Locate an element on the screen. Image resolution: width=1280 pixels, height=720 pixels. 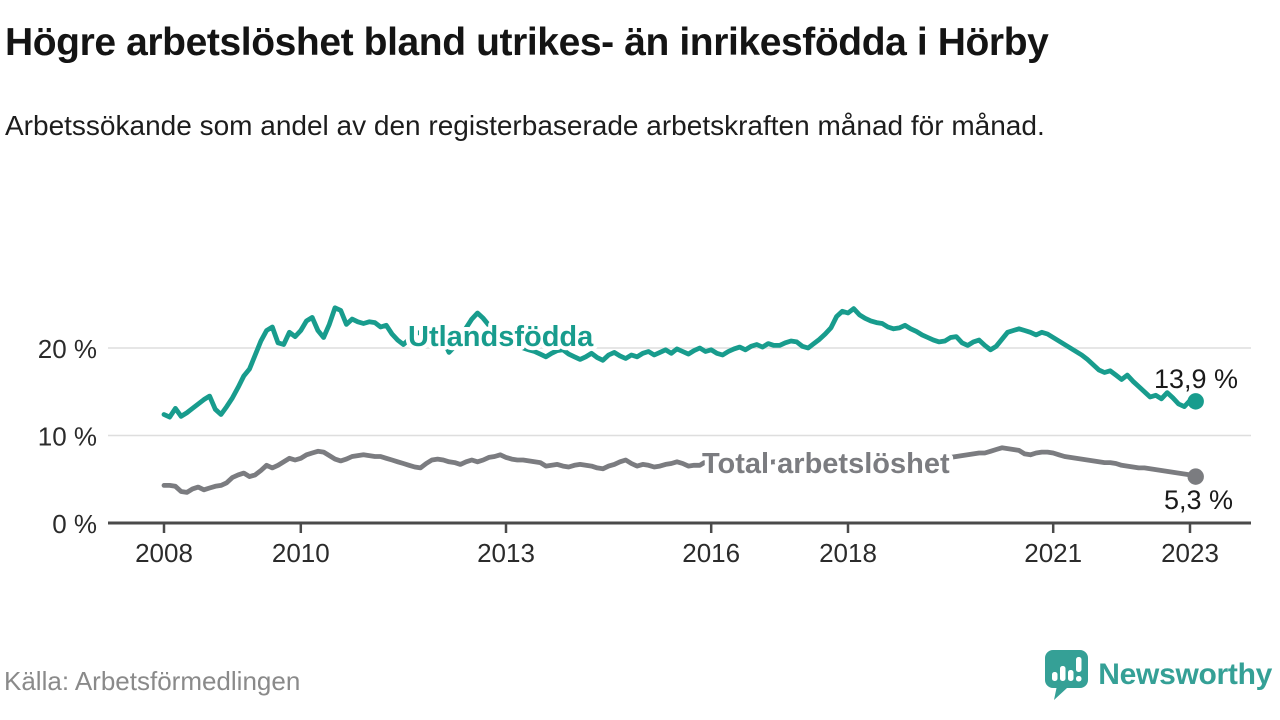
end-value-label-total: 5,3 % is located at coordinates (1198, 500).